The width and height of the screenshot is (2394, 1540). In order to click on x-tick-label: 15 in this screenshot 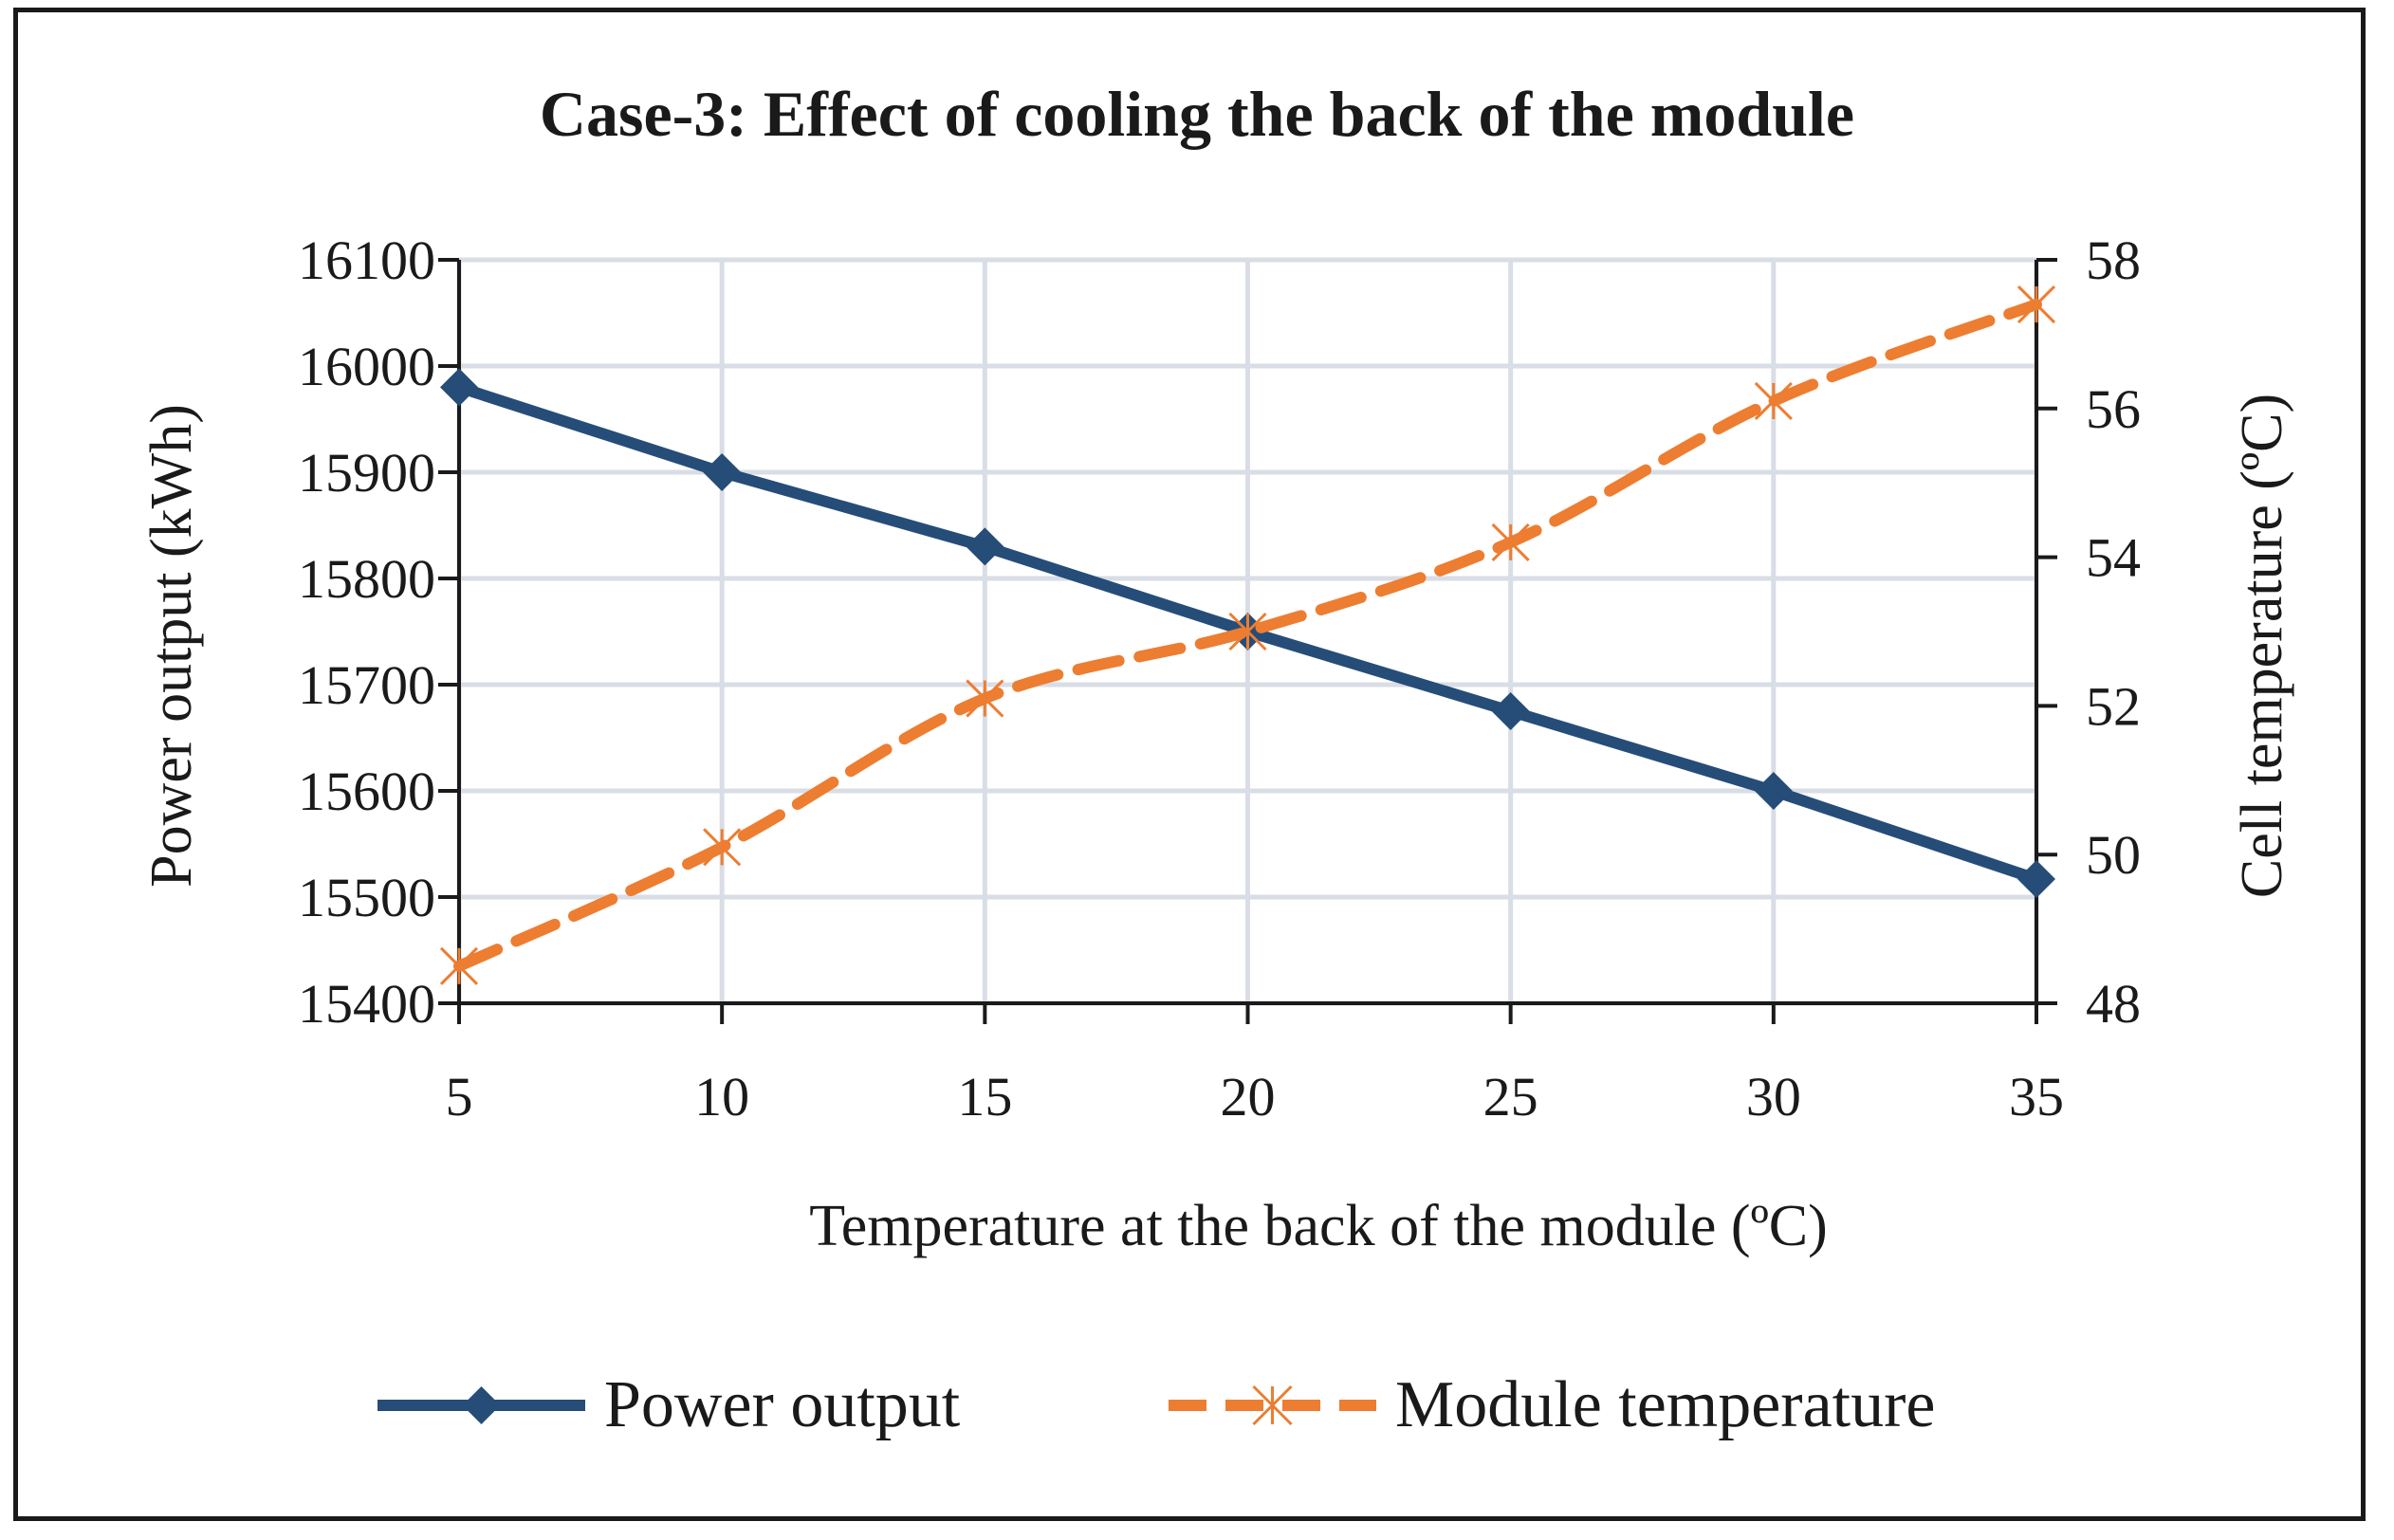, I will do `click(985, 1097)`.